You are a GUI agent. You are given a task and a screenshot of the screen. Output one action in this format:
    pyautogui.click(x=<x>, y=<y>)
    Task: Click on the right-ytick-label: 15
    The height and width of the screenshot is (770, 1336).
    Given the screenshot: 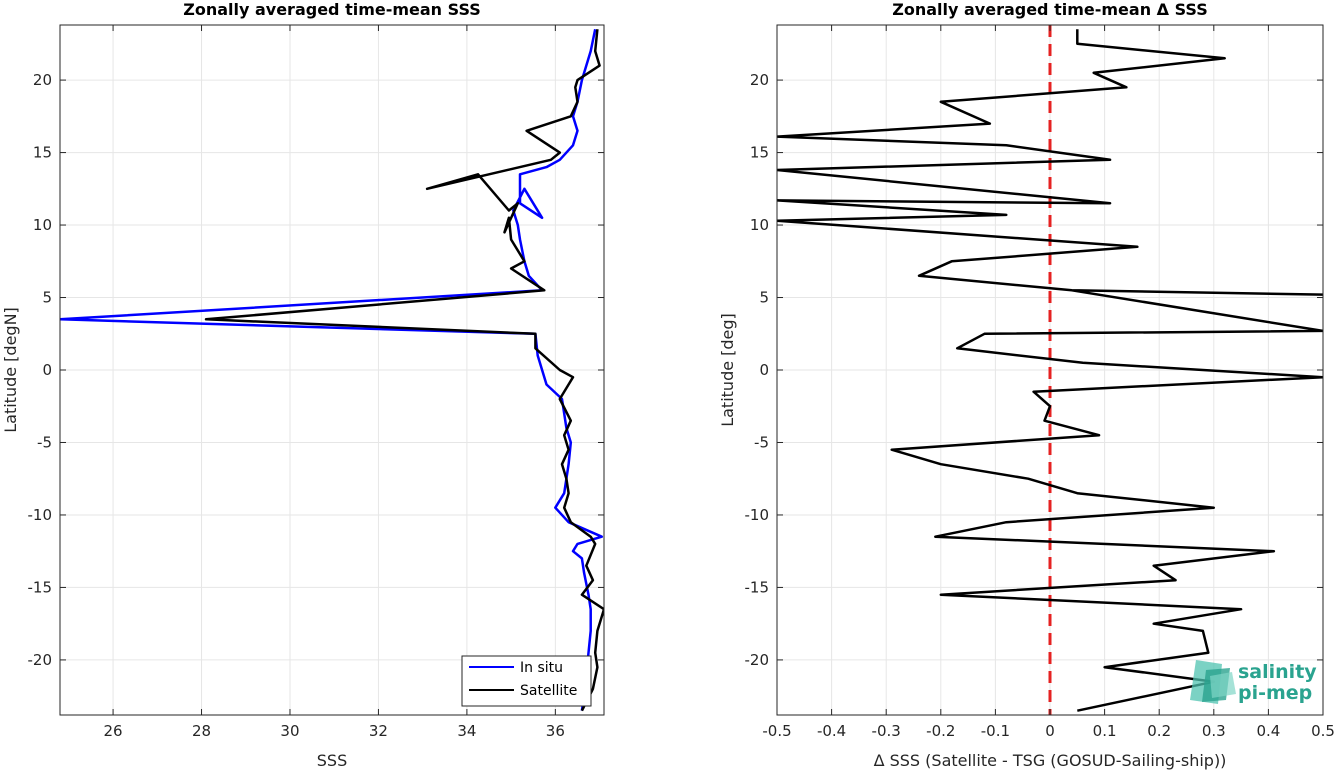 What is the action you would take?
    pyautogui.click(x=759, y=153)
    